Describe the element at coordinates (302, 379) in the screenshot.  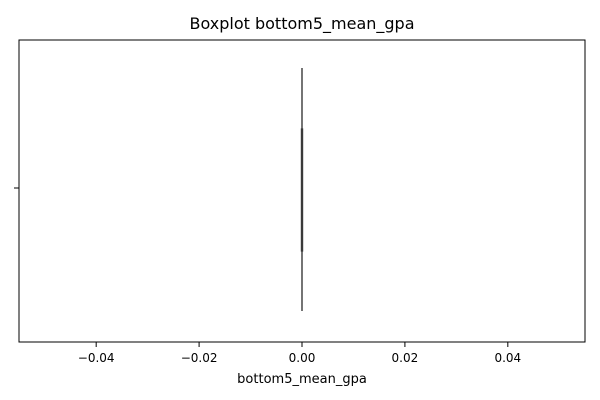
I see `x-axis-label: bottom5_mean_gpa` at that location.